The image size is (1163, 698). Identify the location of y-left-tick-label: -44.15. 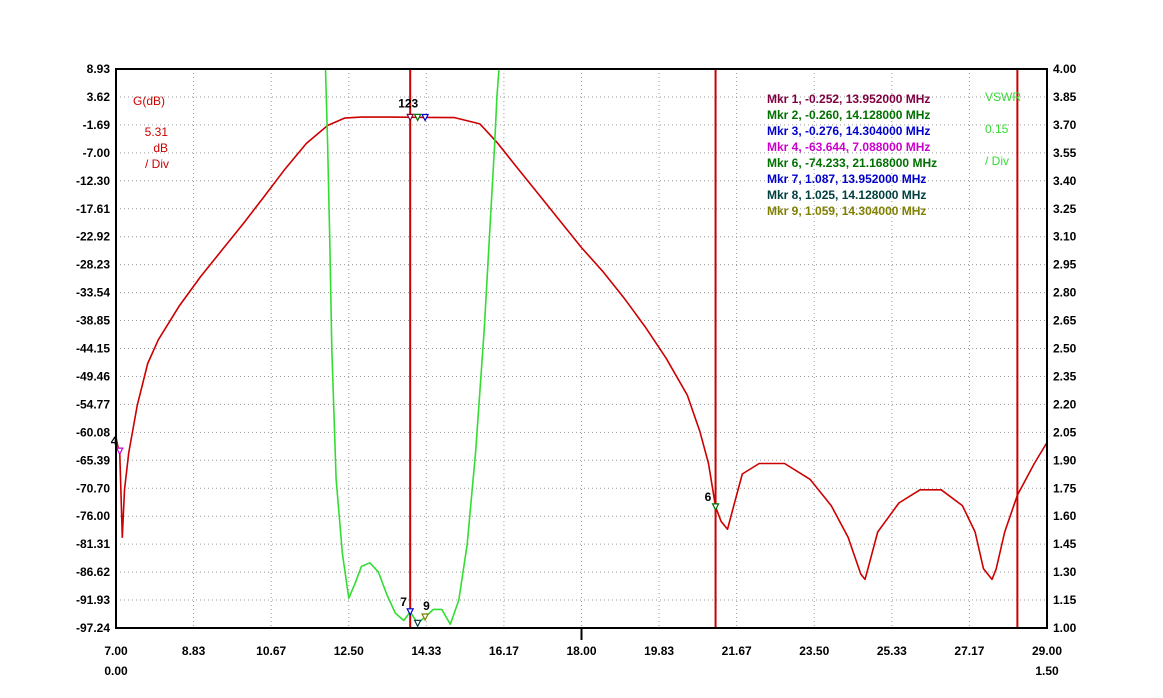
(93, 349).